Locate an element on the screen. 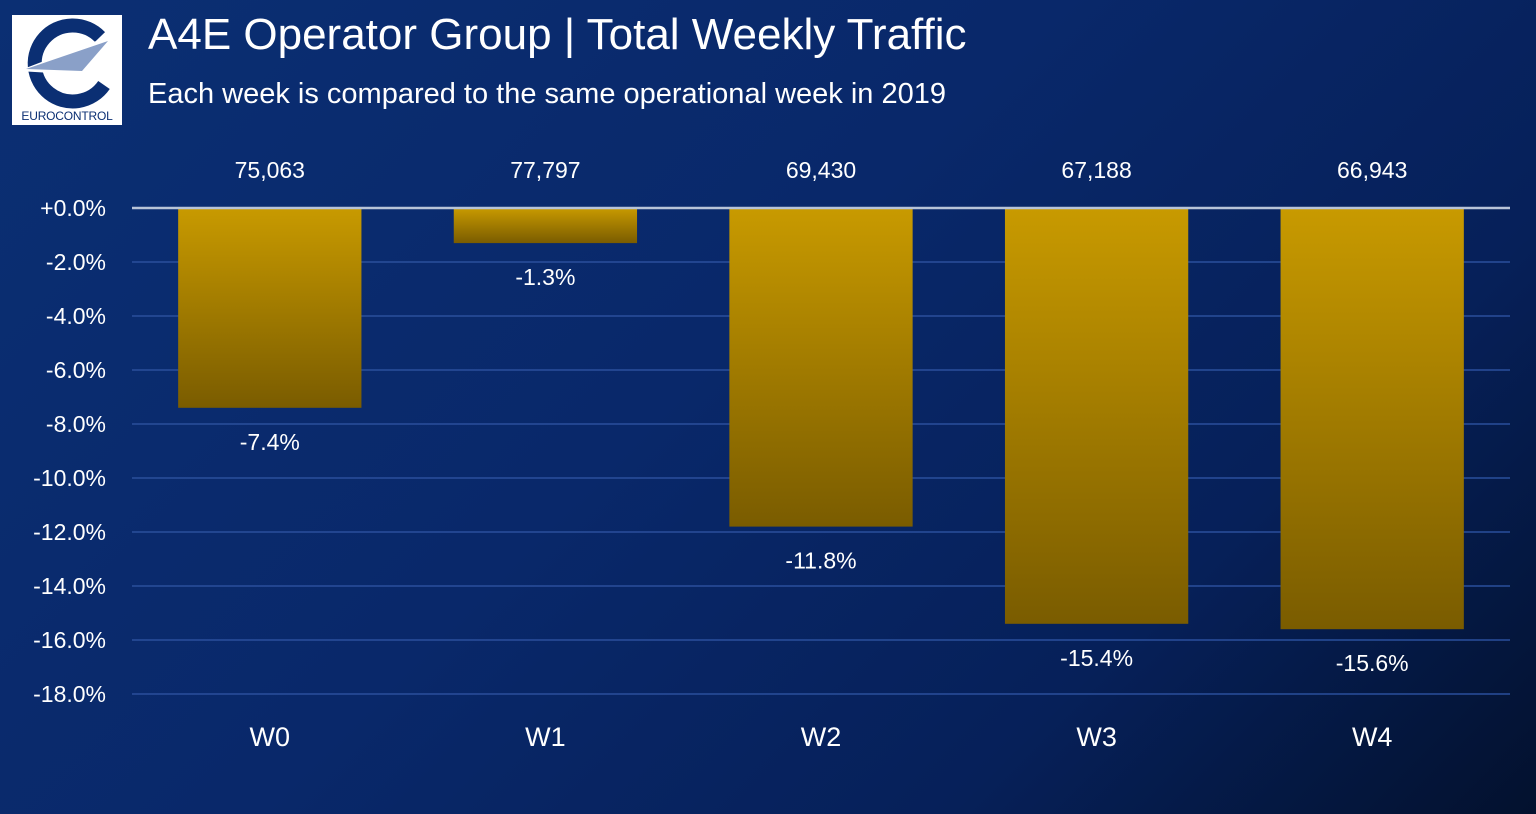 The width and height of the screenshot is (1536, 814). y-tick-label: -2.0% is located at coordinates (76, 262).